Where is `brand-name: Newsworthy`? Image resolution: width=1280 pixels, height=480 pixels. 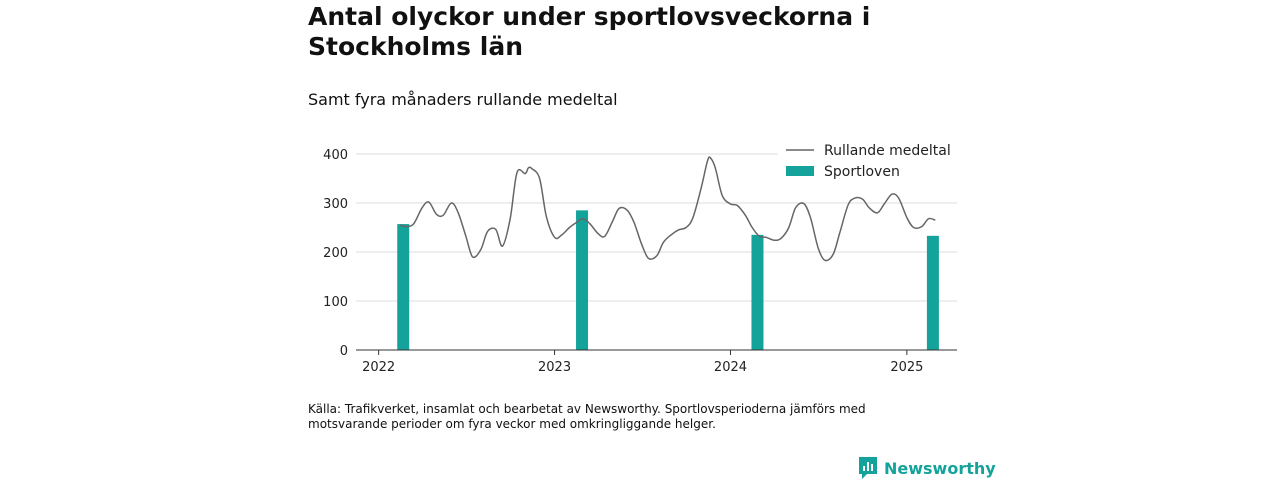 brand-name: Newsworthy is located at coordinates (940, 468).